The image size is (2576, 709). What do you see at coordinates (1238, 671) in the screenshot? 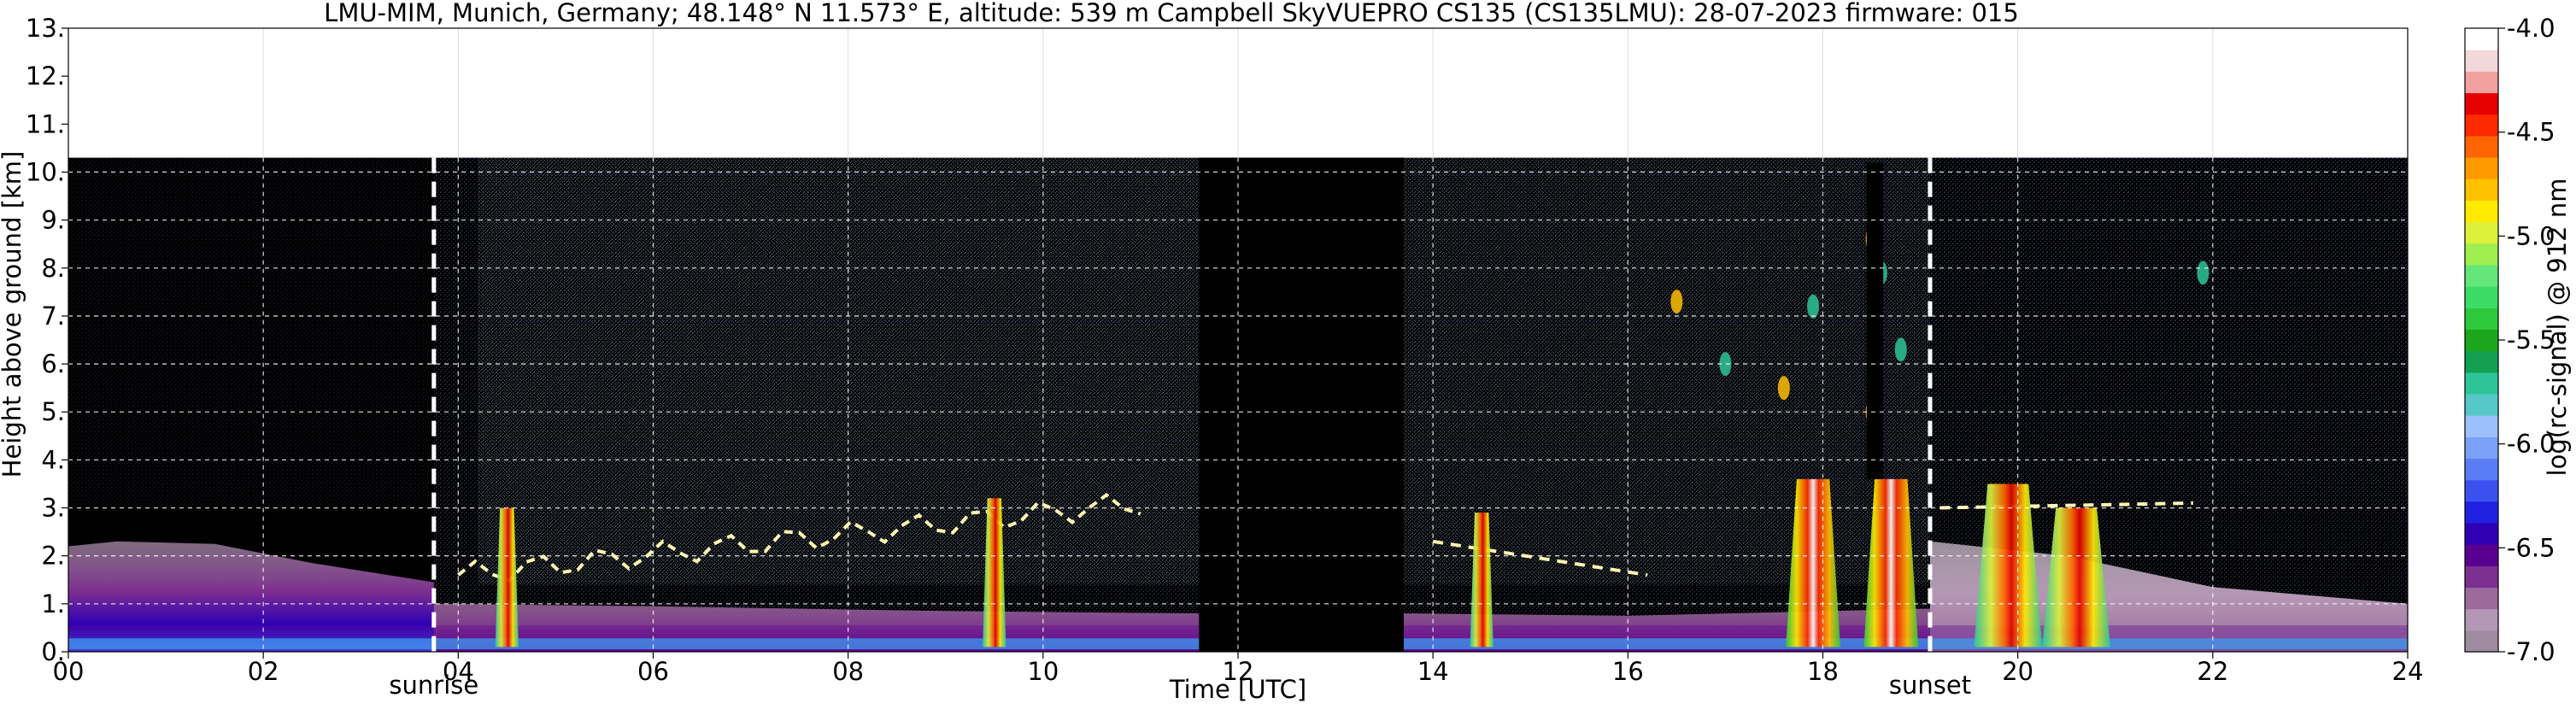
I see `x-tick-label-6: 12` at bounding box center [1238, 671].